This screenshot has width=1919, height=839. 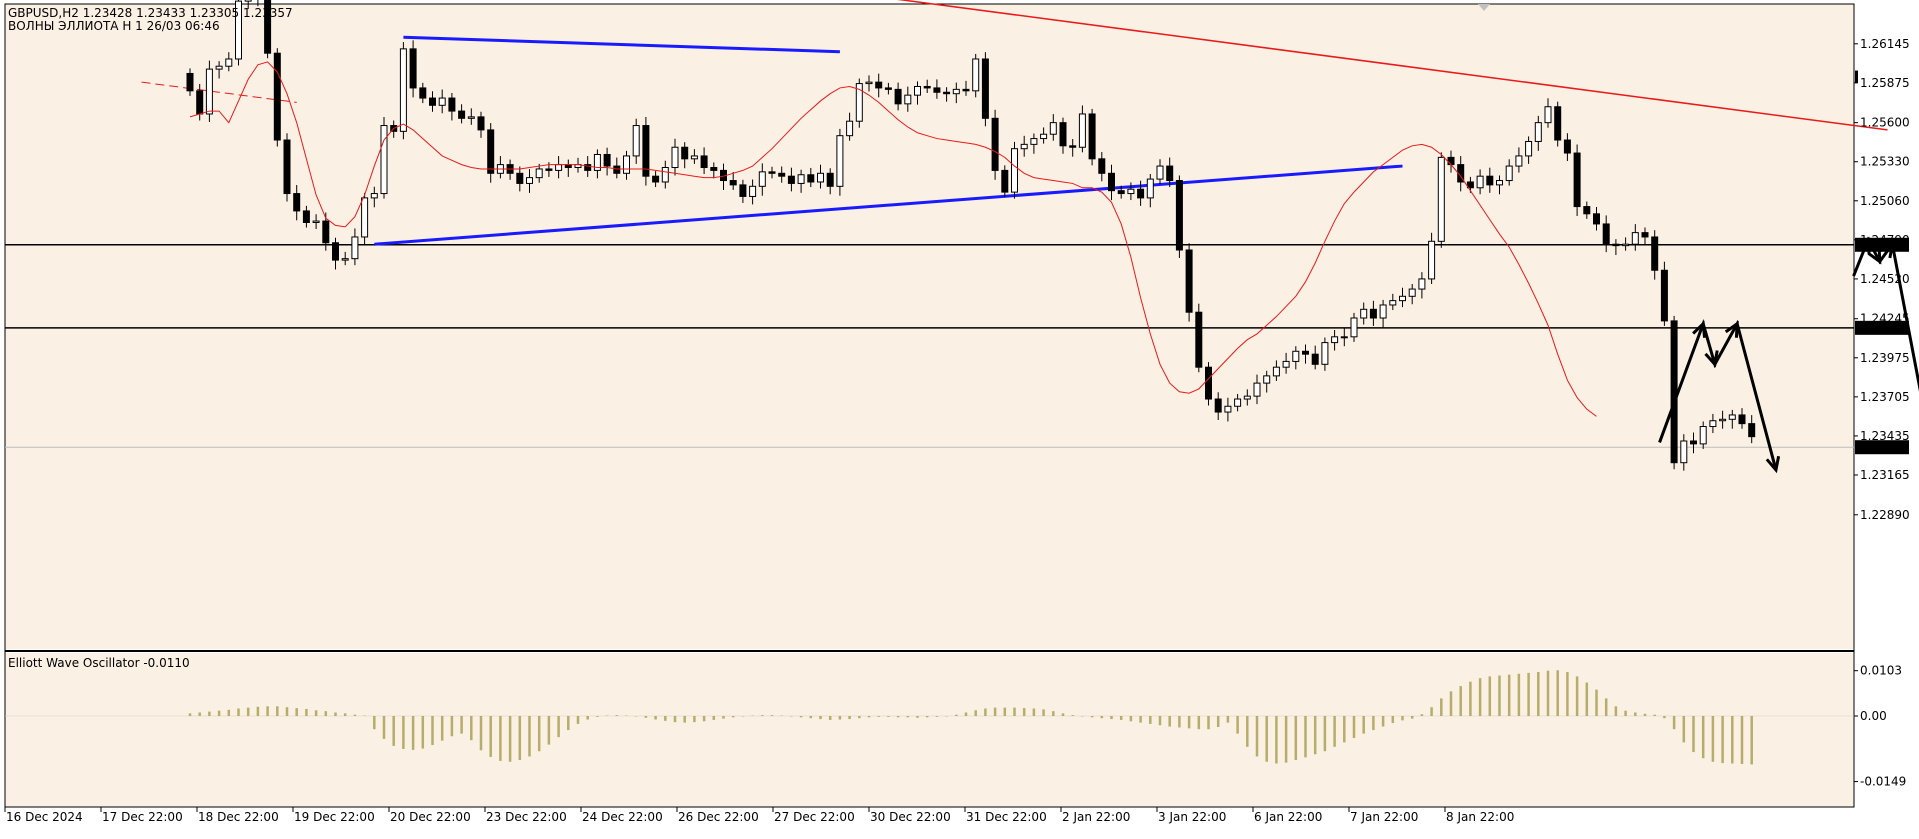 I want to click on chart-shift-marker-icon, so click(x=1484, y=7).